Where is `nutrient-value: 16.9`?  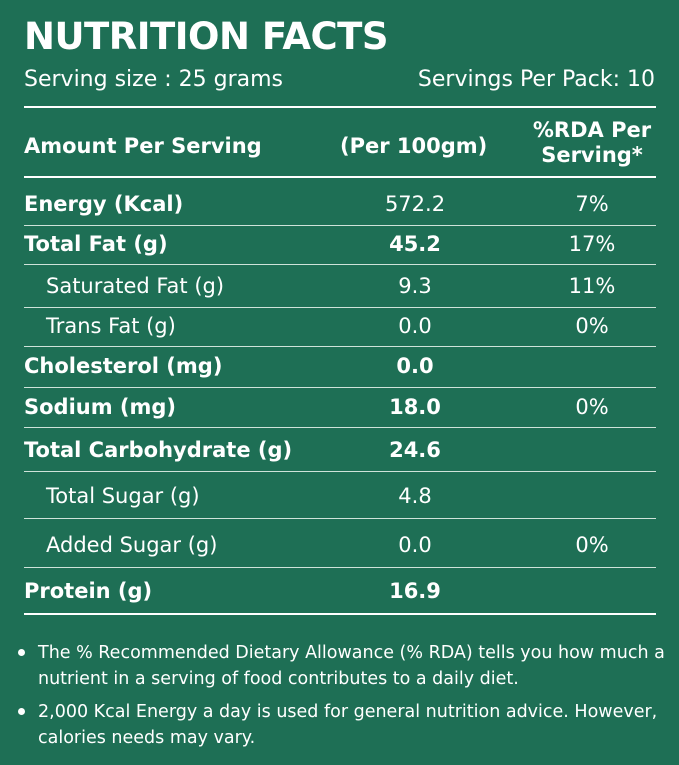 nutrient-value: 16.9 is located at coordinates (415, 591).